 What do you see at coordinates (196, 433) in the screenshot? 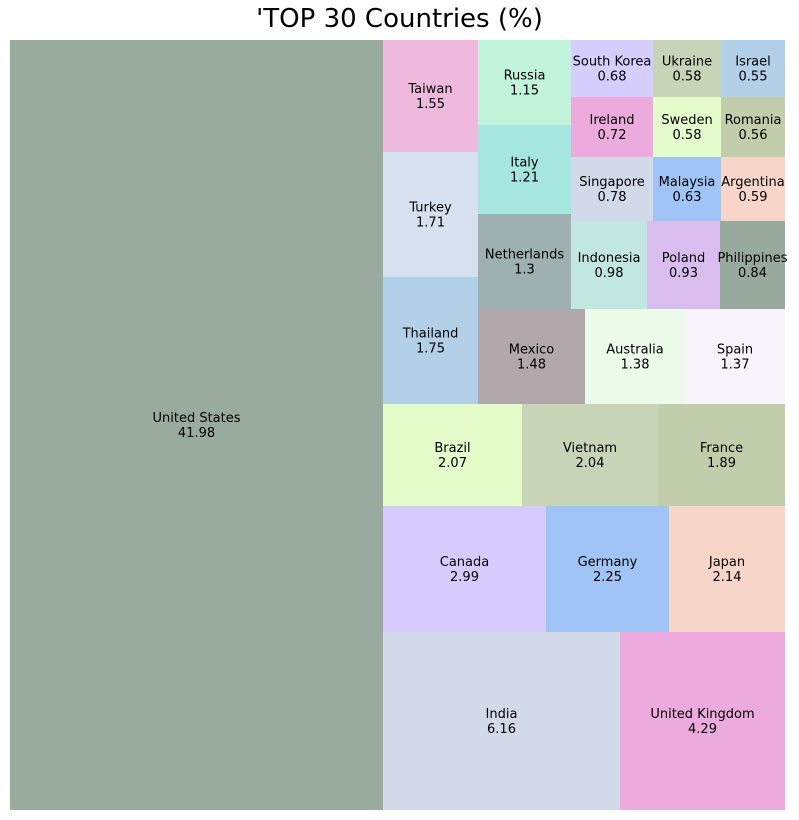
I see `tile-value-united-states: 41.98` at bounding box center [196, 433].